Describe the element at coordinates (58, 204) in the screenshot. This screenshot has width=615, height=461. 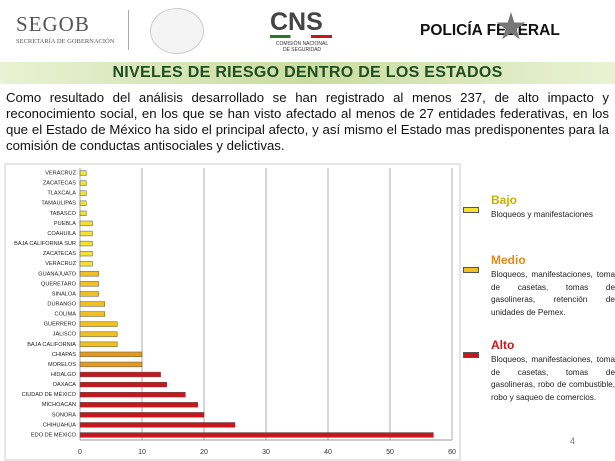
I see `y-tick-label: TAMAULIPAS` at that location.